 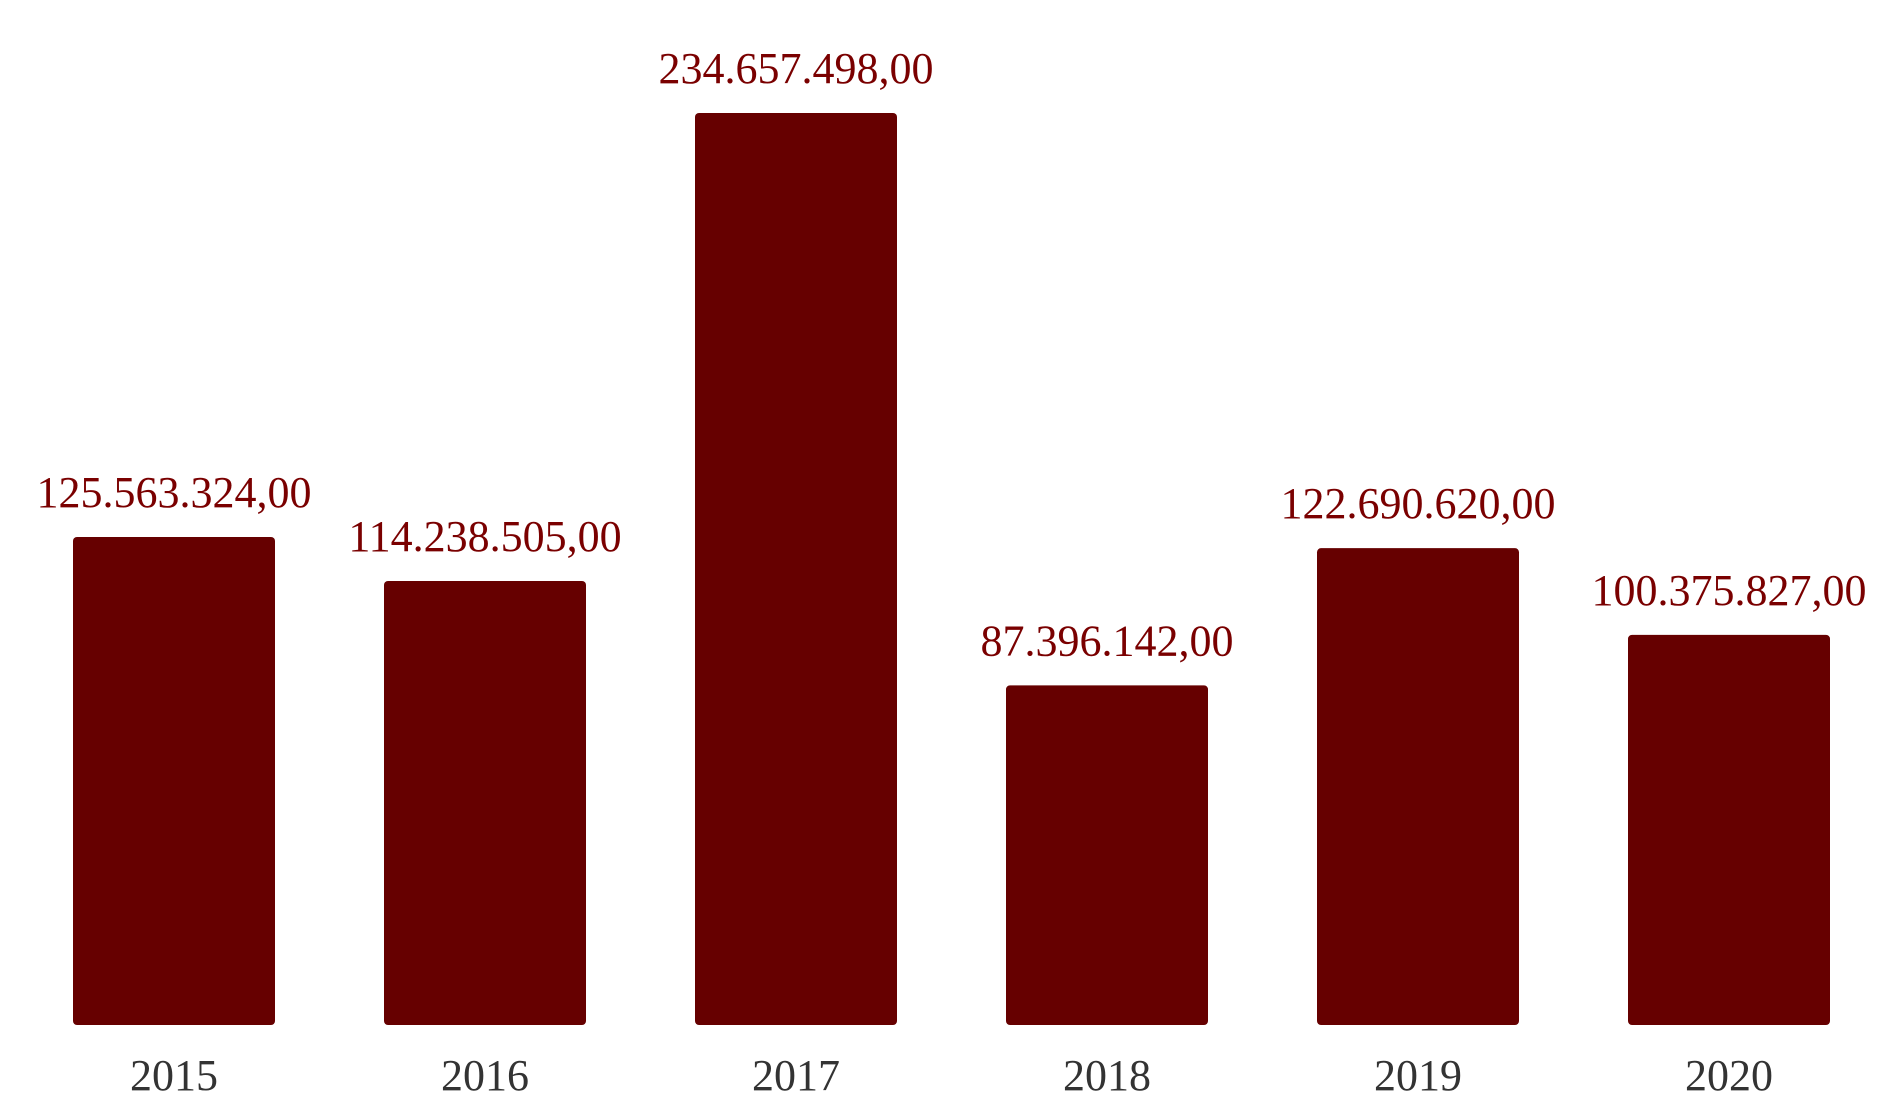 I want to click on data-label-2019: 122.690.620,00, so click(x=1418, y=503).